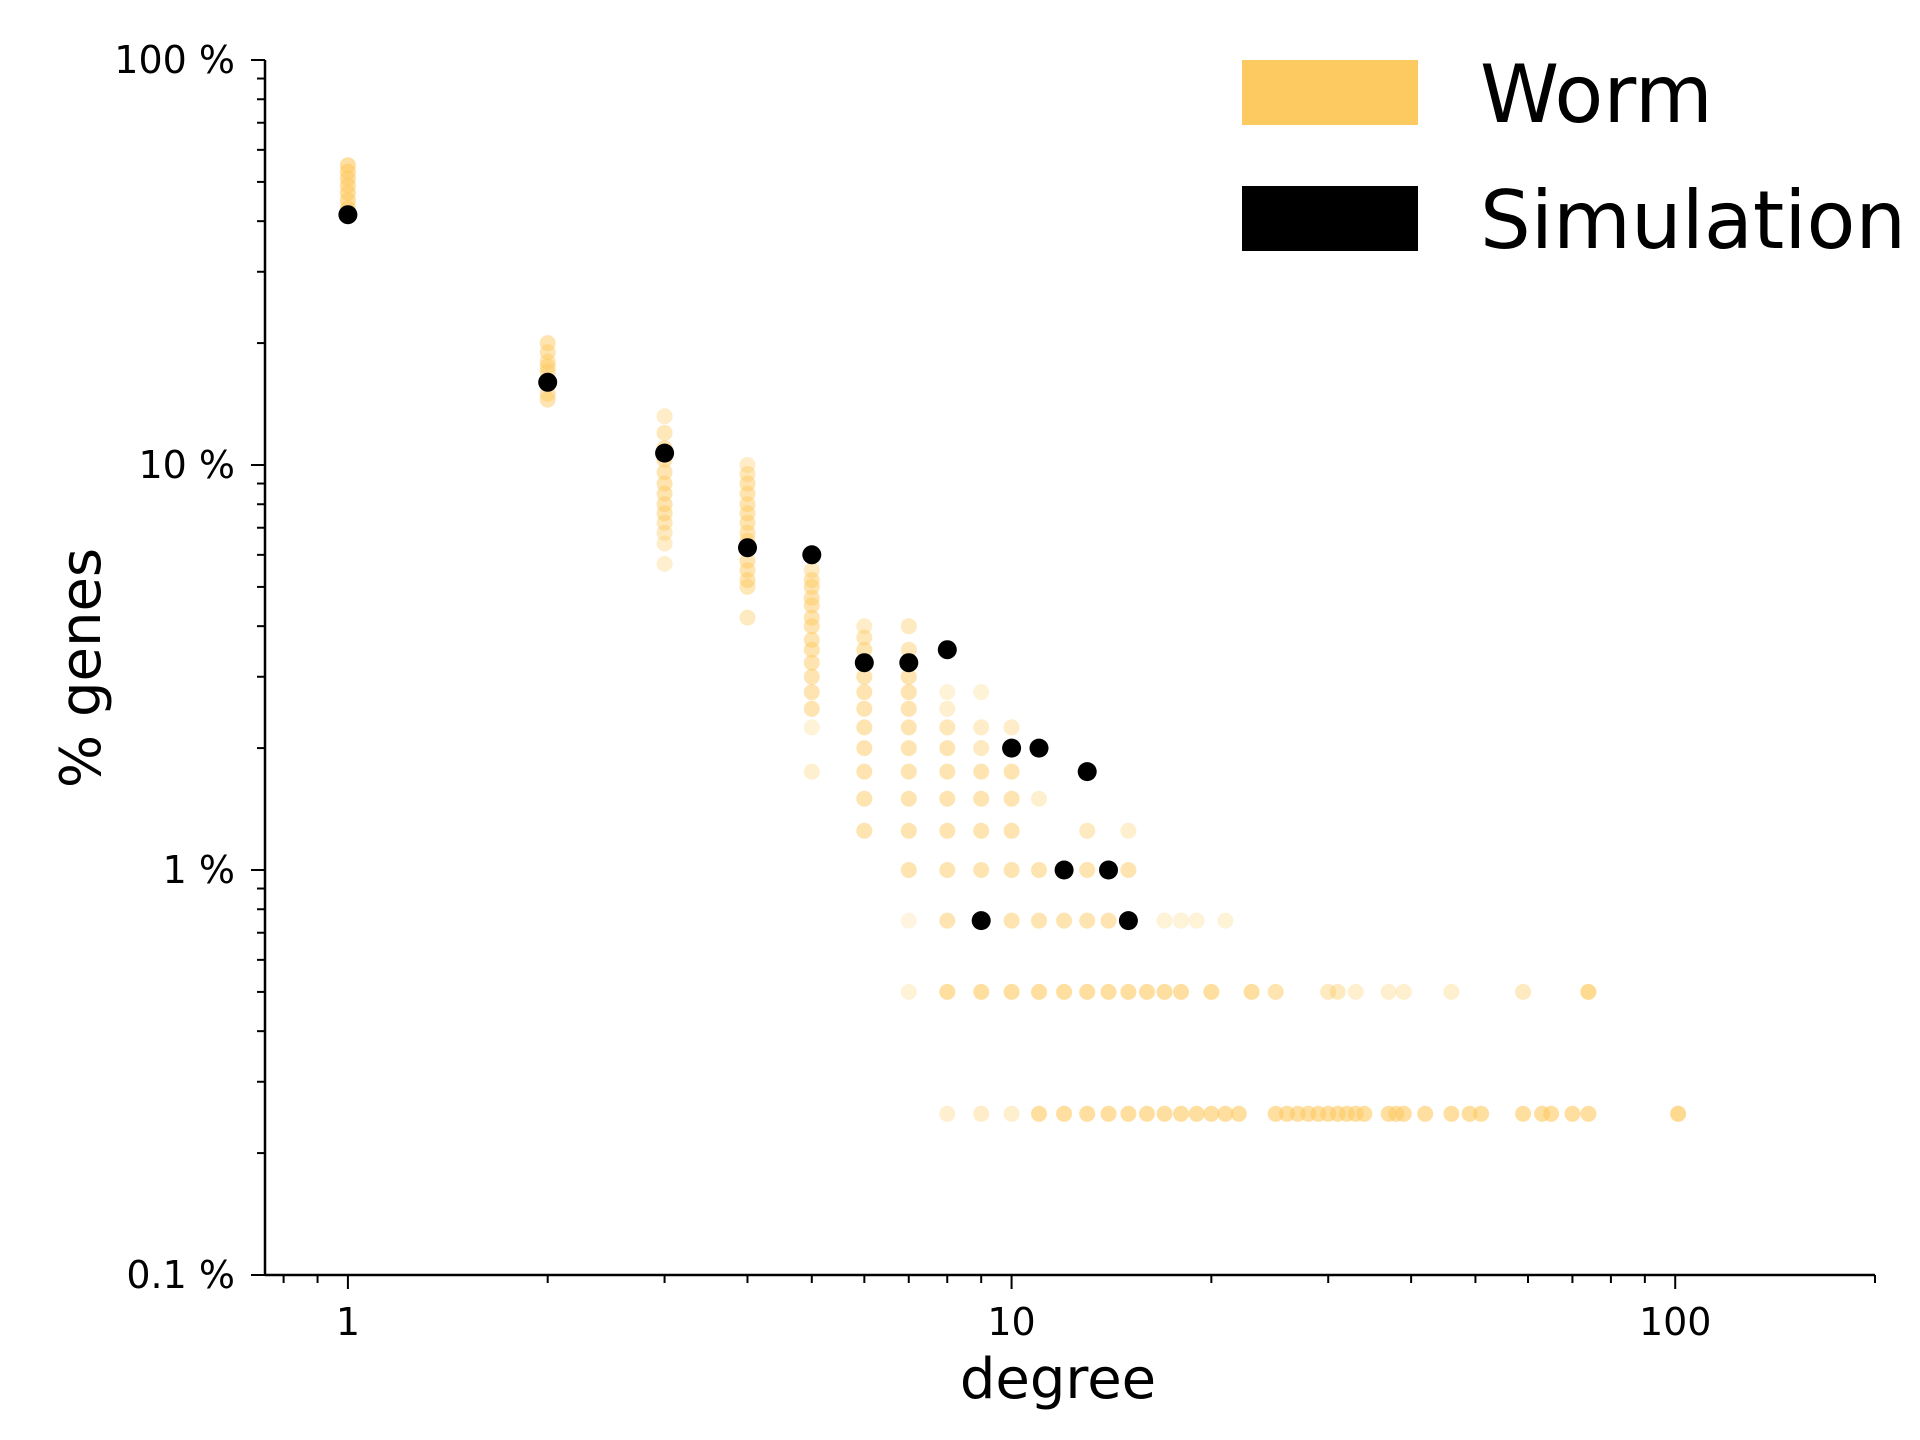  What do you see at coordinates (348, 1322) in the screenshot?
I see `x-tick-label: 1` at bounding box center [348, 1322].